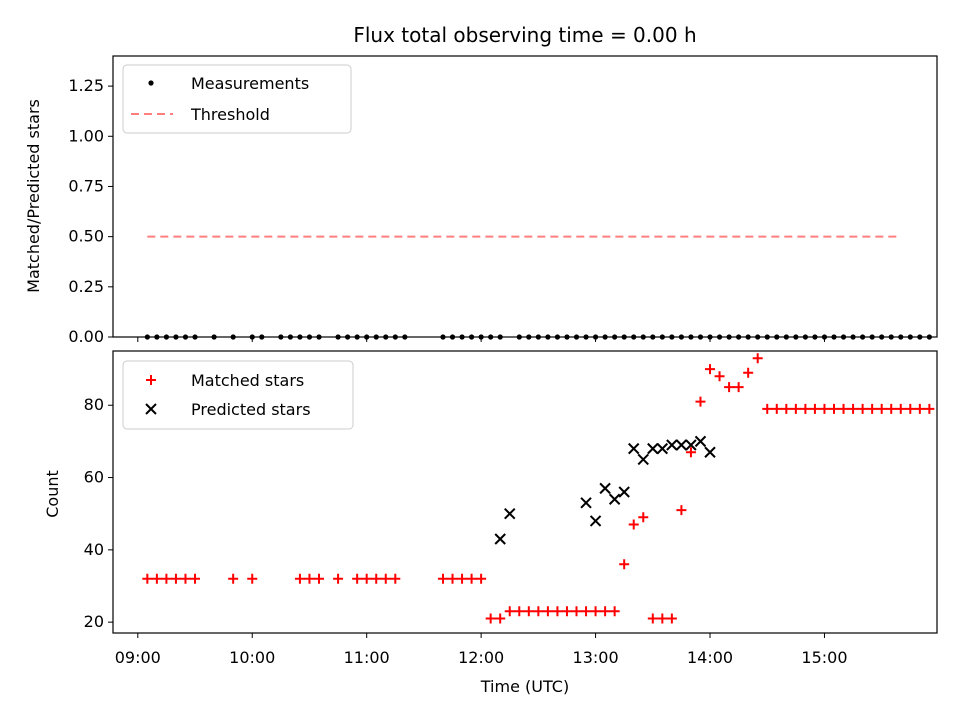 The width and height of the screenshot is (960, 720). What do you see at coordinates (151, 409) in the screenshot?
I see `legend-predicted-marker` at bounding box center [151, 409].